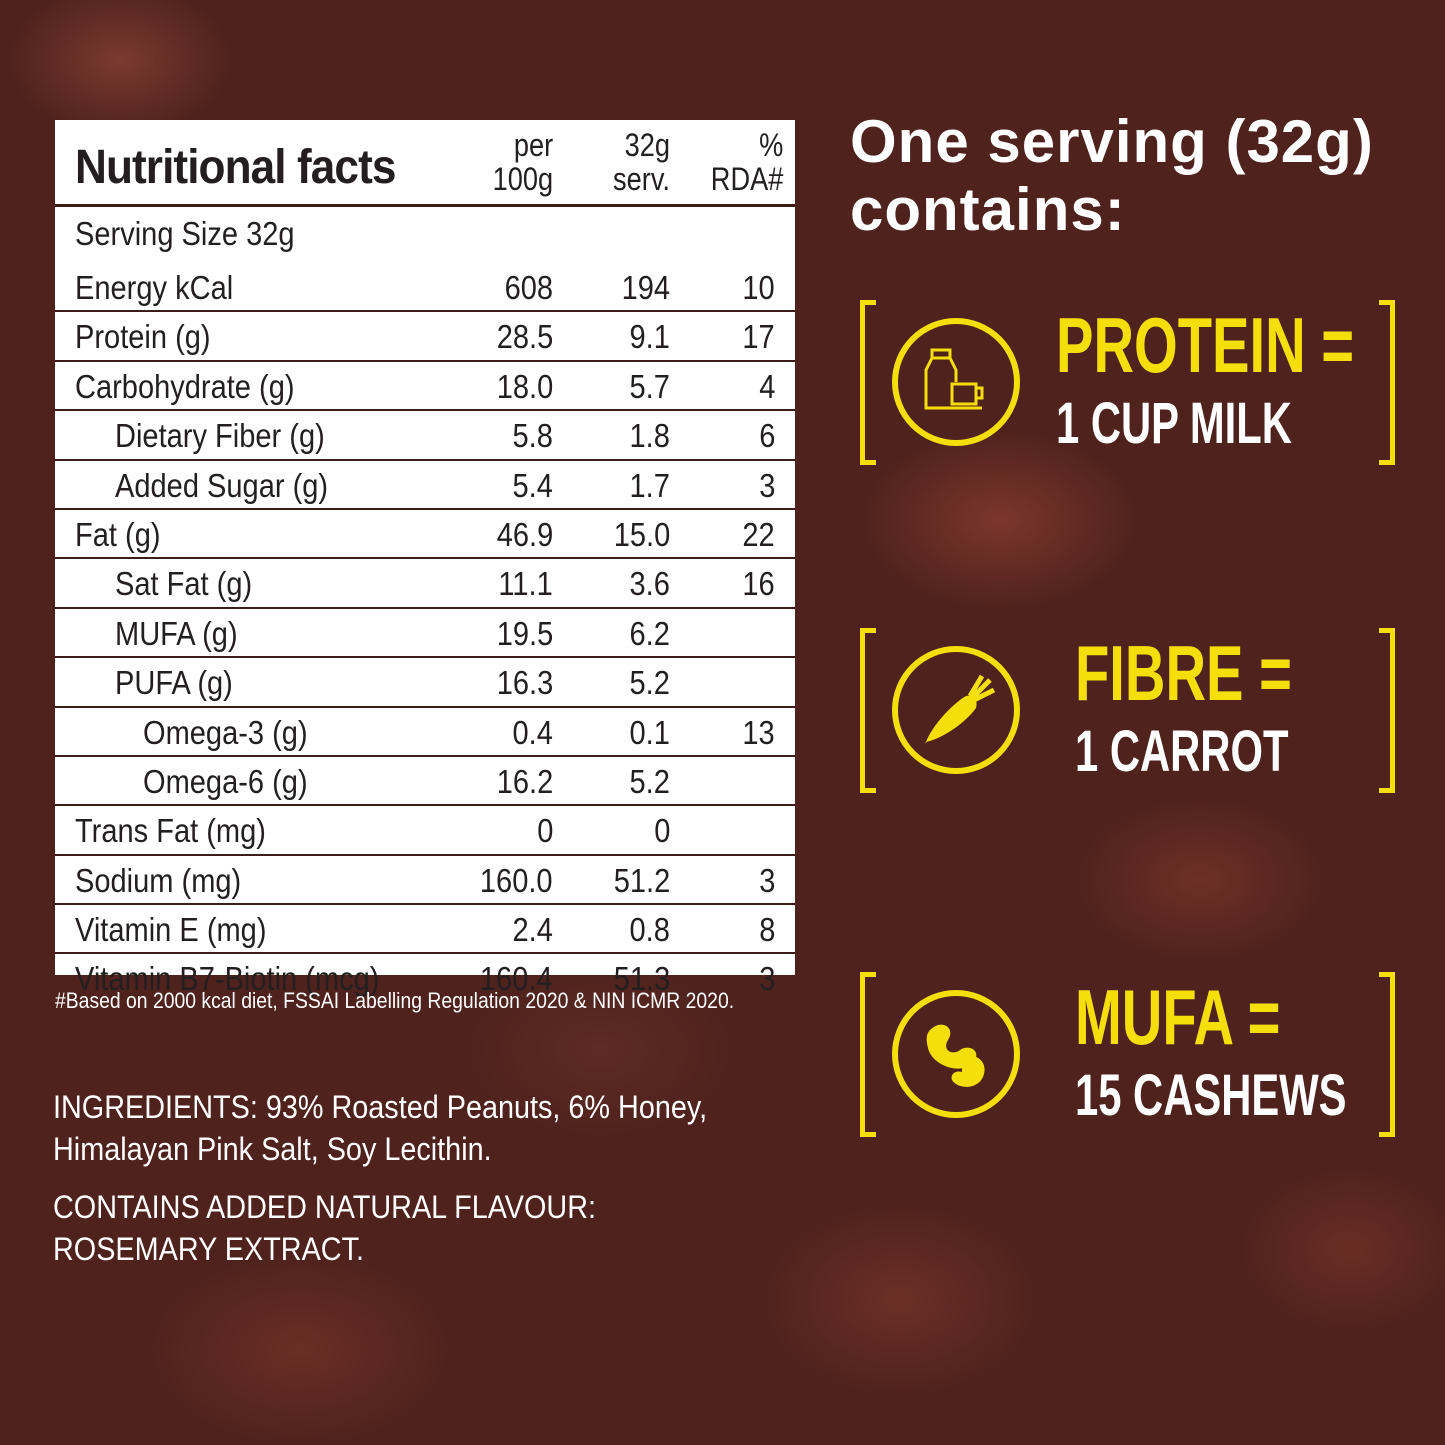 The height and width of the screenshot is (1445, 1445). I want to click on value-per-100g: 160.4, so click(516, 979).